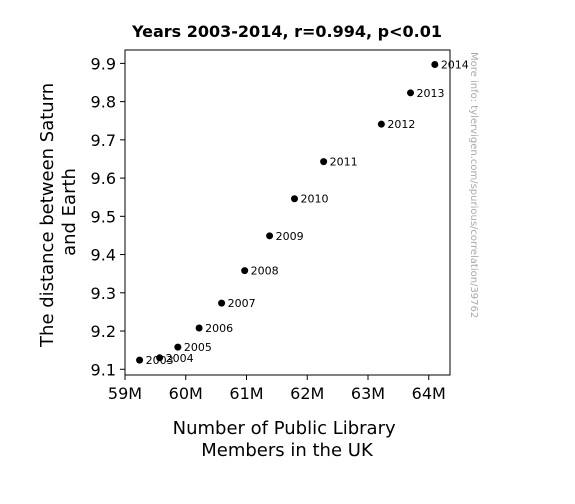 This screenshot has height=504, width=575. I want to click on data-point-label: 2012, so click(401, 124).